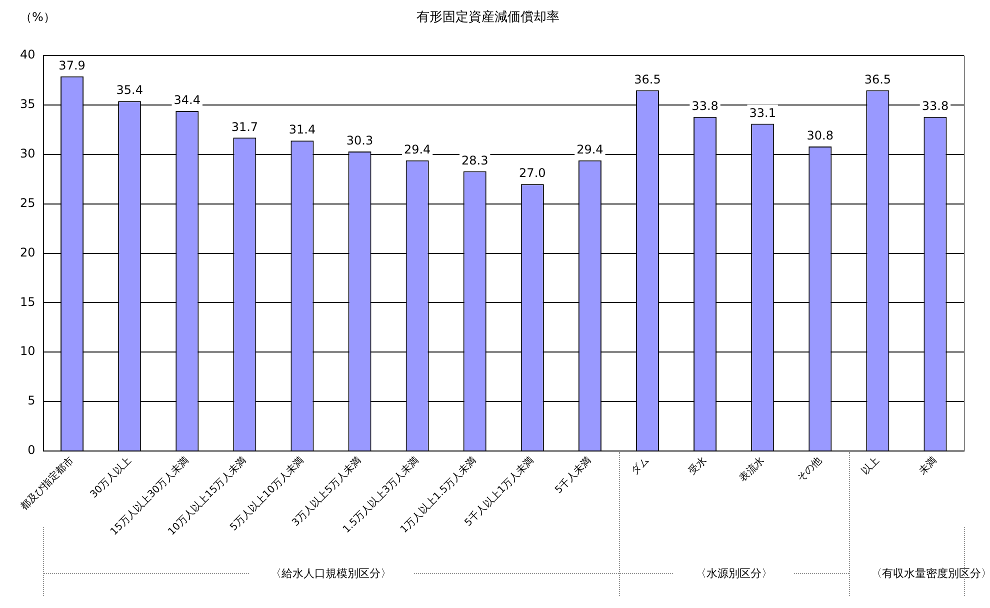 Image resolution: width=990 pixels, height=608 pixels. Describe the element at coordinates (928, 466) in the screenshot. I see `x-tick-label: 未満` at that location.